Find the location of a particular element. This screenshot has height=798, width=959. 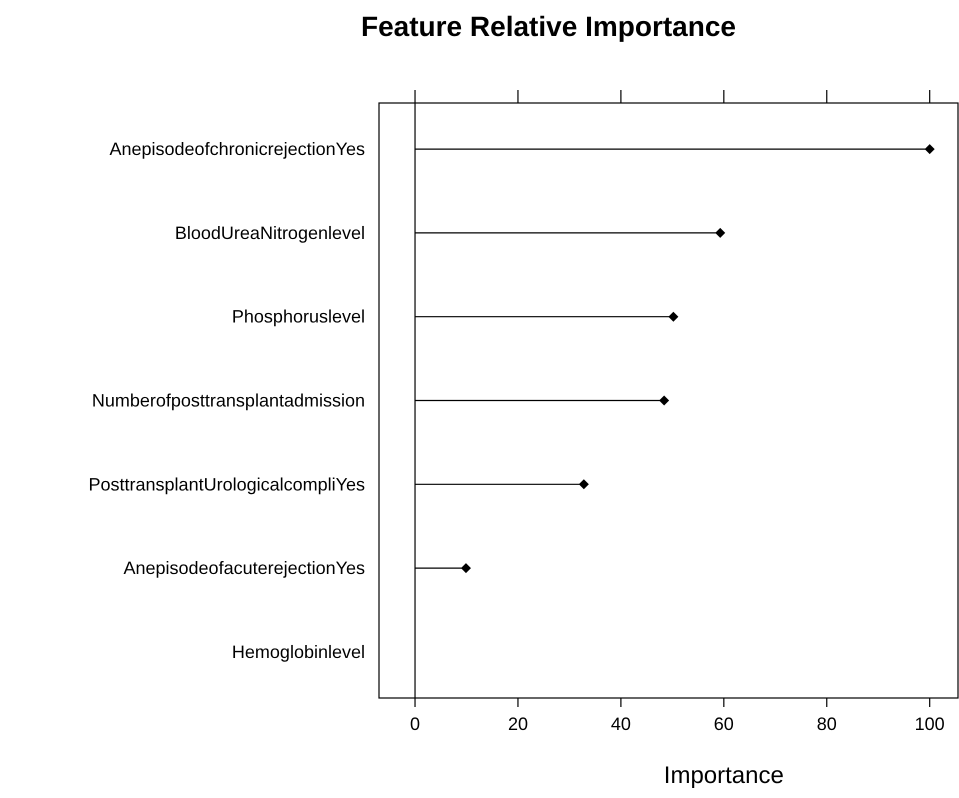

x-tick-label: 100 is located at coordinates (929, 724).